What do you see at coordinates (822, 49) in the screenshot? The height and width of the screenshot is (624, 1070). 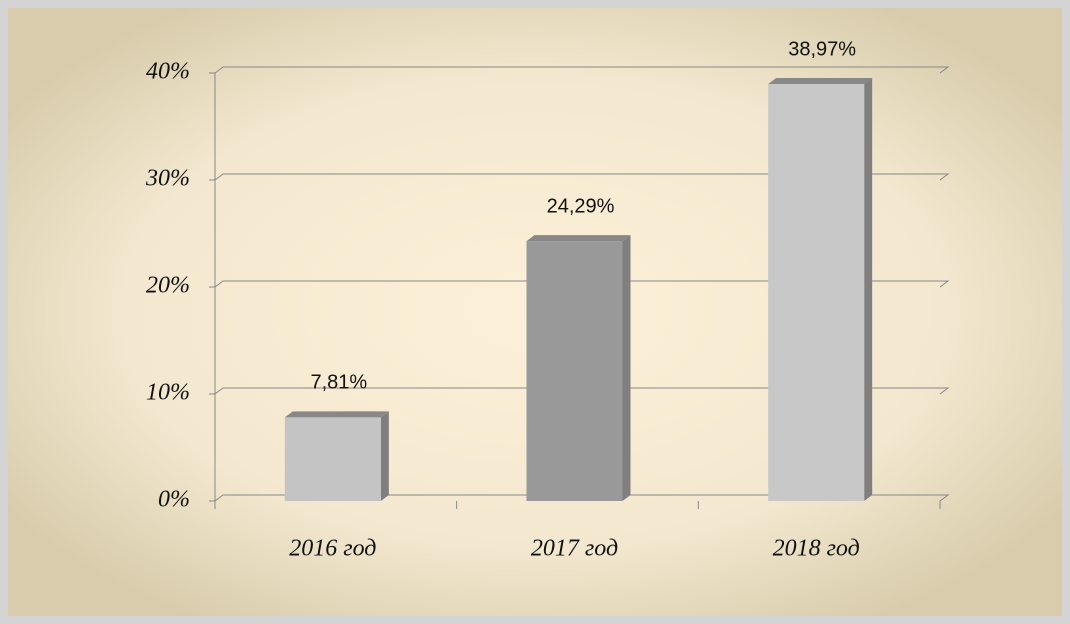 I see `value-label: 38,97%` at bounding box center [822, 49].